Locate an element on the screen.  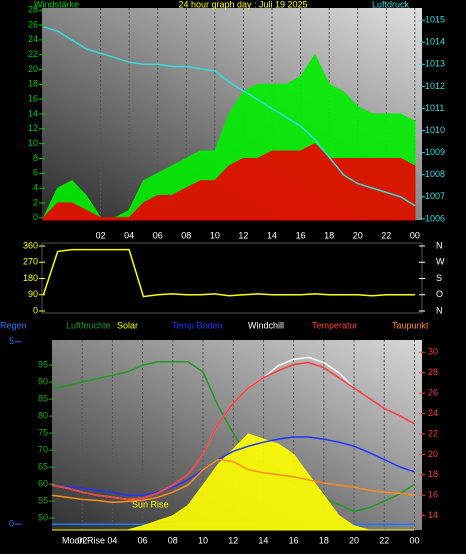
y-tick-label: O is located at coordinates (439, 294).